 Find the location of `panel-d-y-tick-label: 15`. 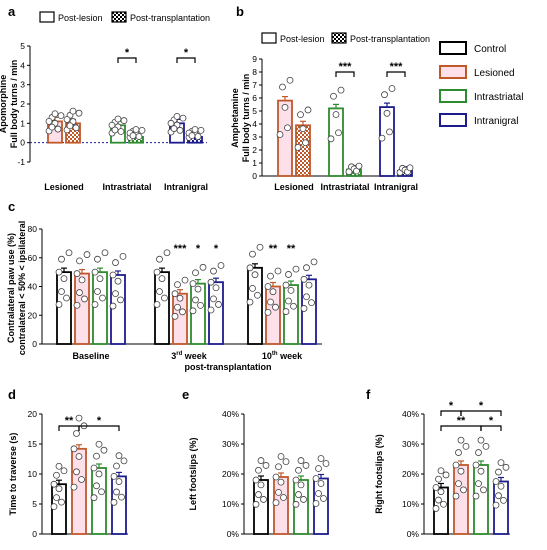

panel-d-y-tick-label: 15 is located at coordinates (33, 444).